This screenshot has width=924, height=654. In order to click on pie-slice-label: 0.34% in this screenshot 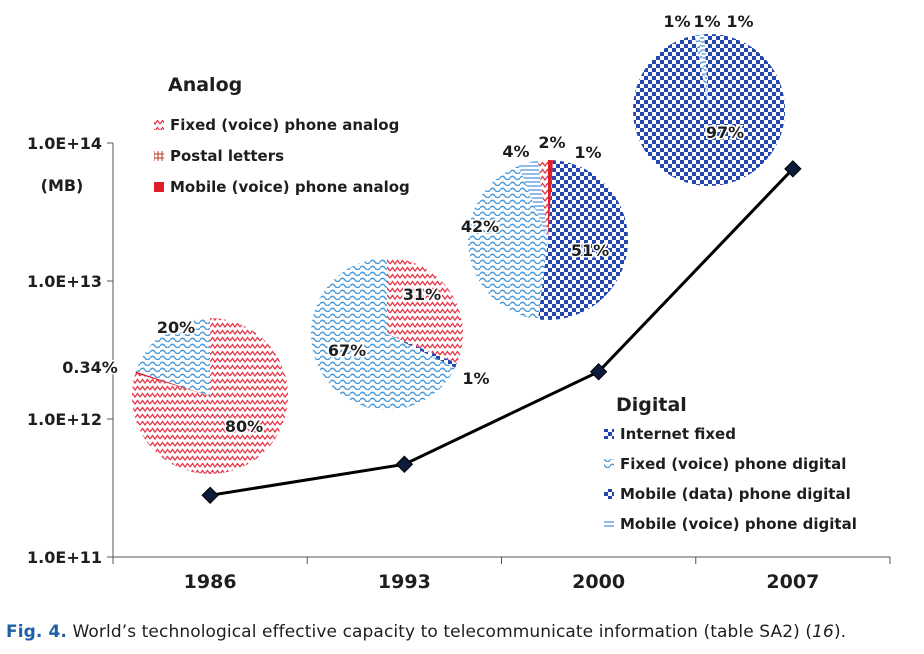, I will do `click(90, 367)`.